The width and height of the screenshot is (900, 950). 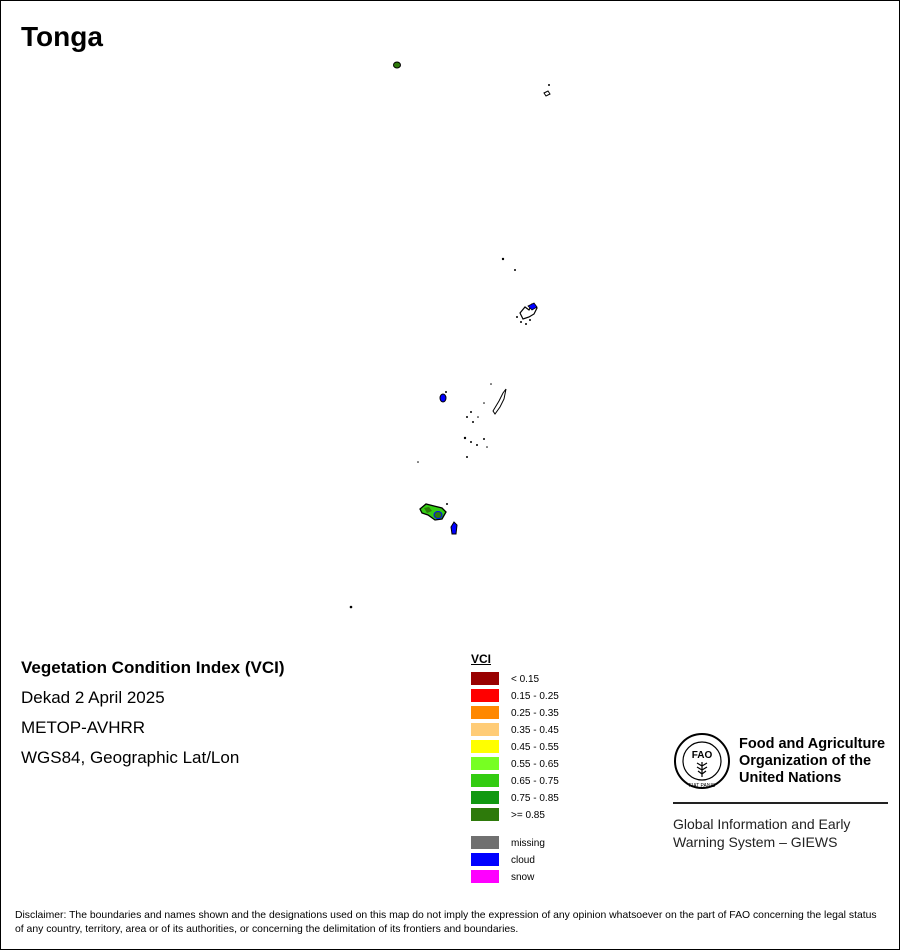 What do you see at coordinates (397, 65) in the screenshot?
I see `island-niuafoou` at bounding box center [397, 65].